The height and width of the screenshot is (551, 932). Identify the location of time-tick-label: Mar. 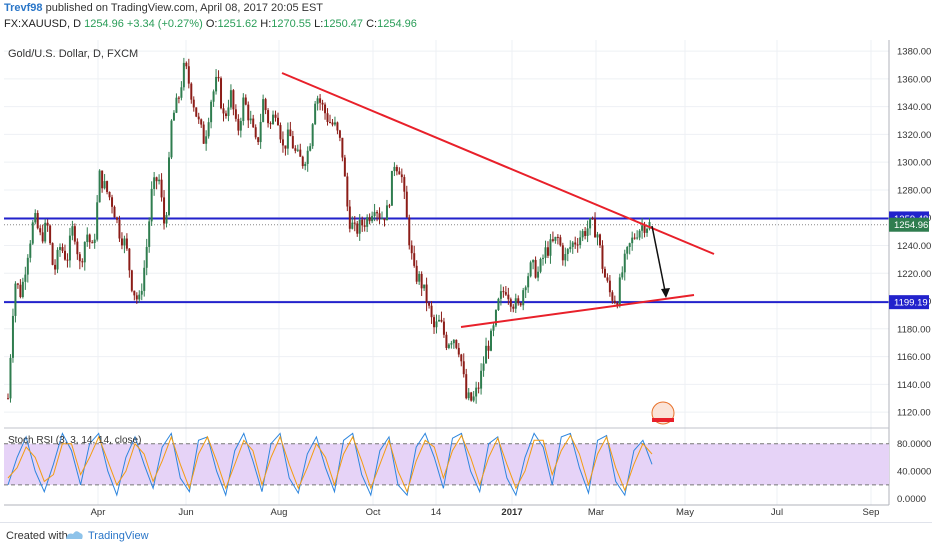
(596, 512).